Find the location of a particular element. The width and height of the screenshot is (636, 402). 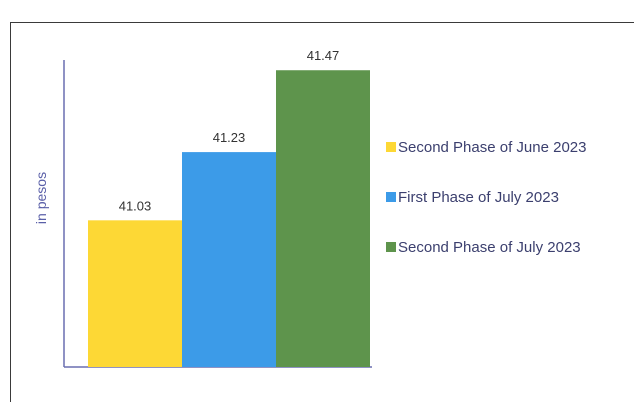

bar-value-label-2: 41.23 is located at coordinates (229, 137).